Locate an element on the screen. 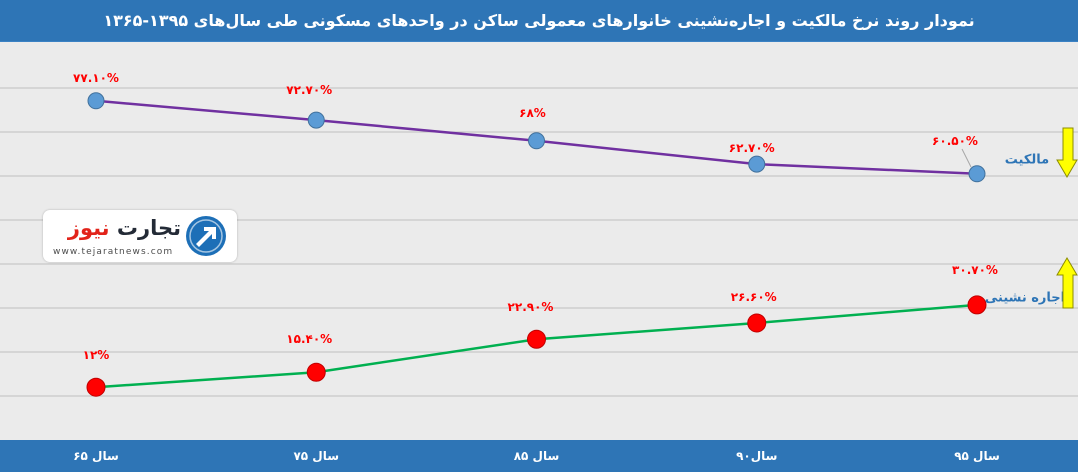  data-label: ۲۶.۶۰% is located at coordinates (754, 297).